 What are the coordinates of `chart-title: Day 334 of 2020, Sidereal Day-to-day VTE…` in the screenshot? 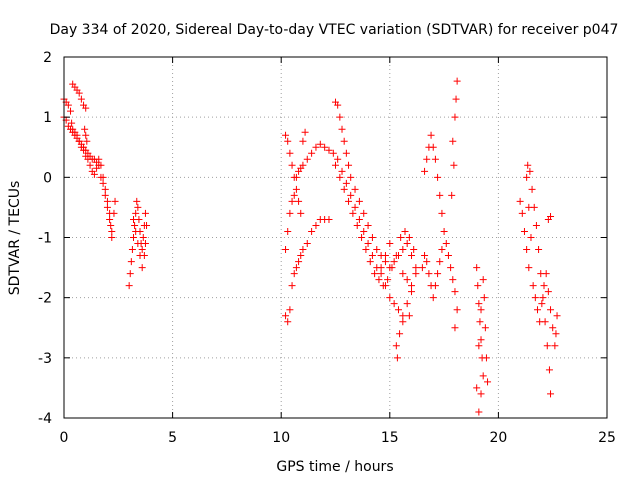 It's located at (334, 30).